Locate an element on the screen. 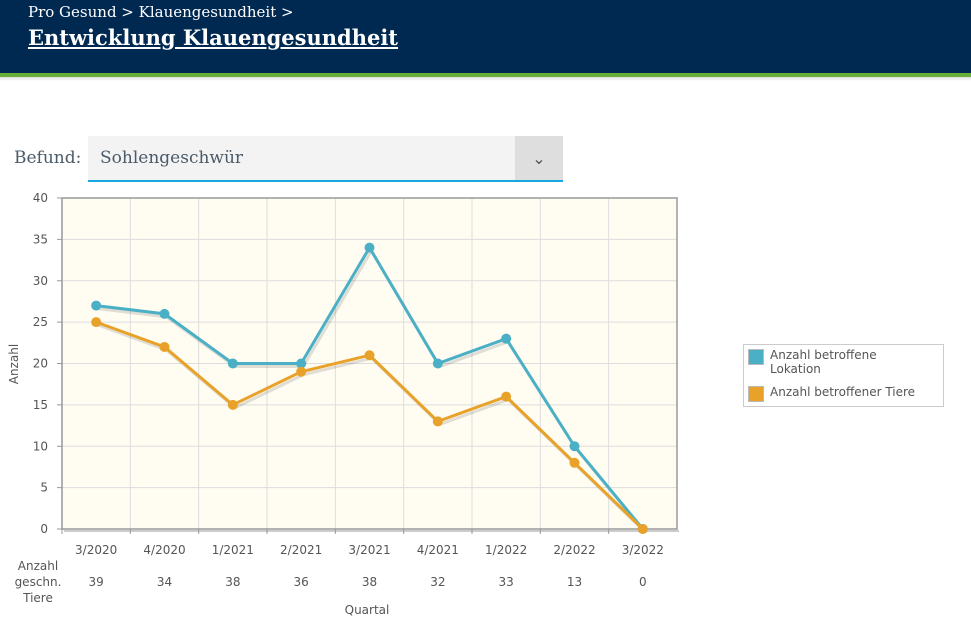 The width and height of the screenshot is (971, 623). breadcrumb: Pro Gesund > Klauengesundheit > is located at coordinates (161, 12).